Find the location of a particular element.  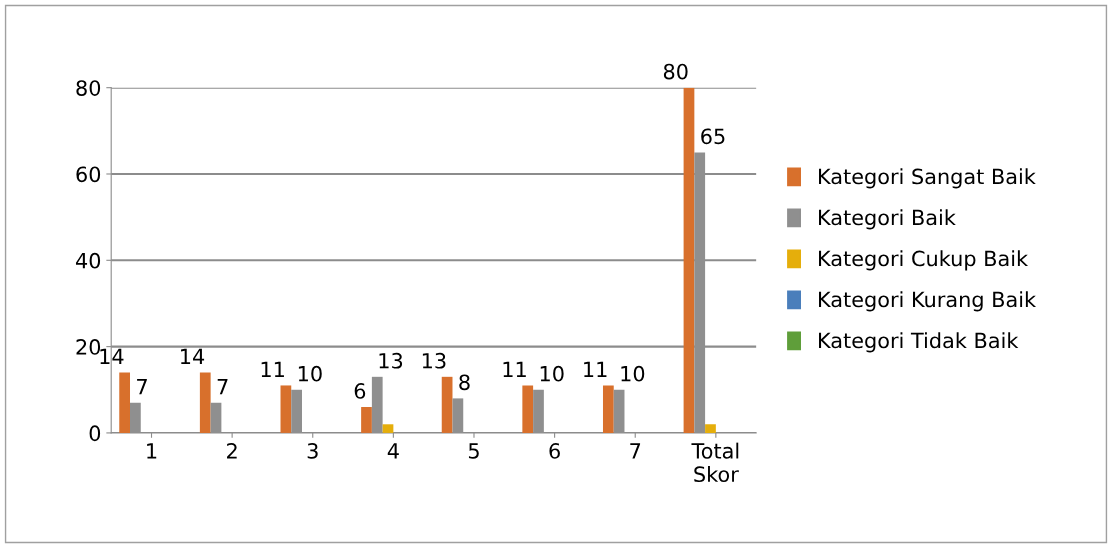

legend-label: Kategori Tidak Baik is located at coordinates (919, 342).